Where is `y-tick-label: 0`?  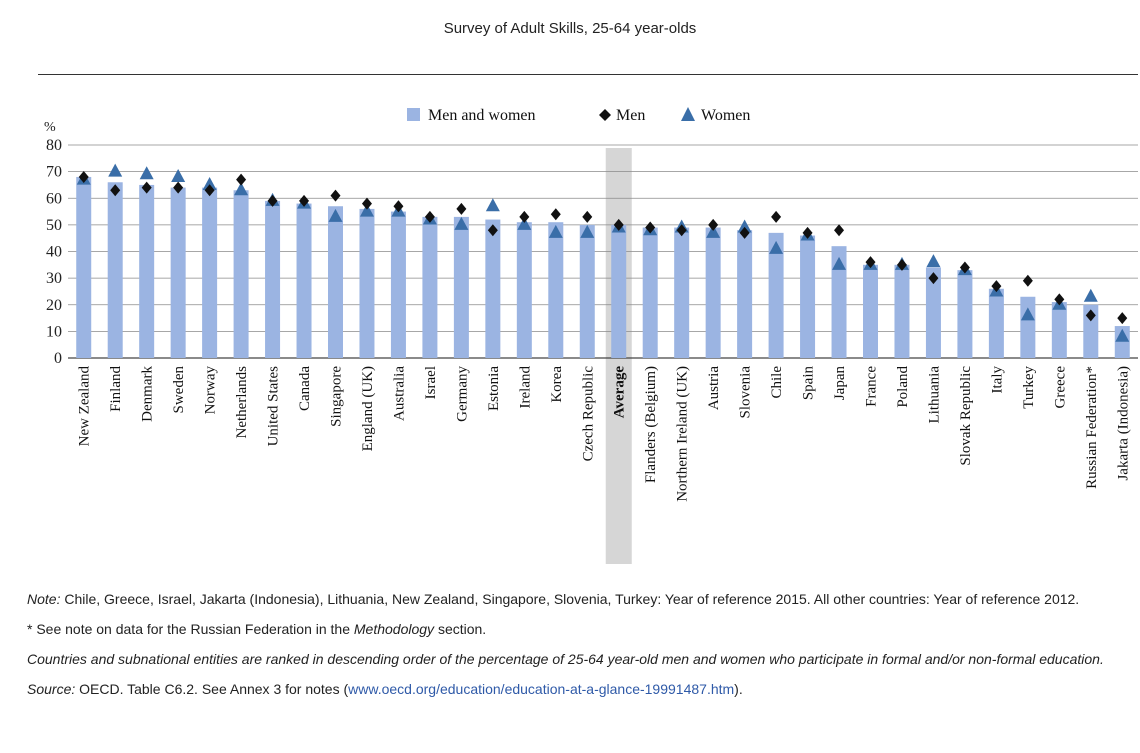
y-tick-label: 0 is located at coordinates (58, 358).